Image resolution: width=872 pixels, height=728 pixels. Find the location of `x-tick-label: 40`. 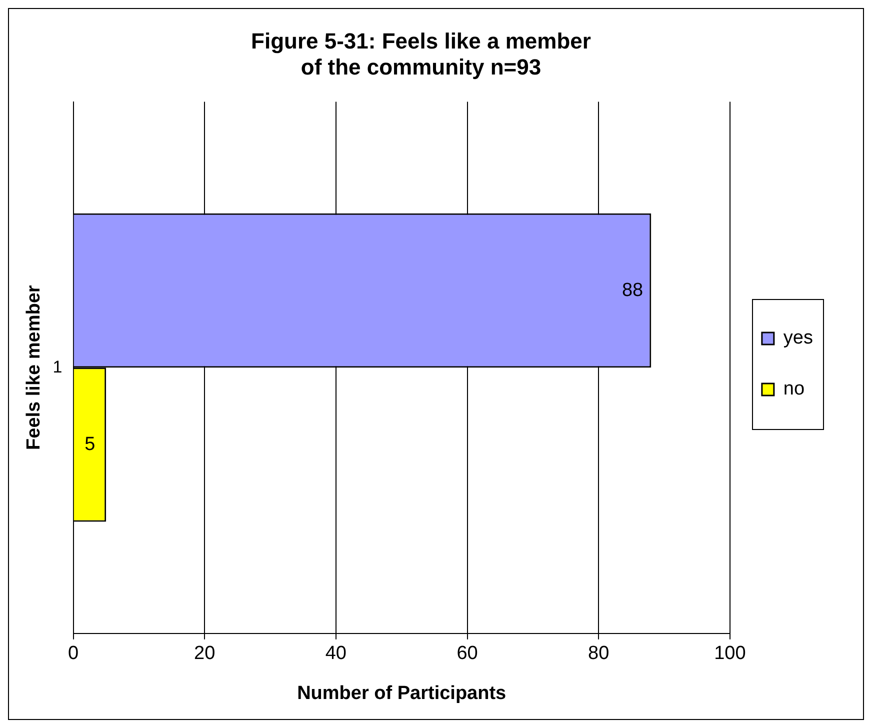

x-tick-label: 40 is located at coordinates (335, 653).